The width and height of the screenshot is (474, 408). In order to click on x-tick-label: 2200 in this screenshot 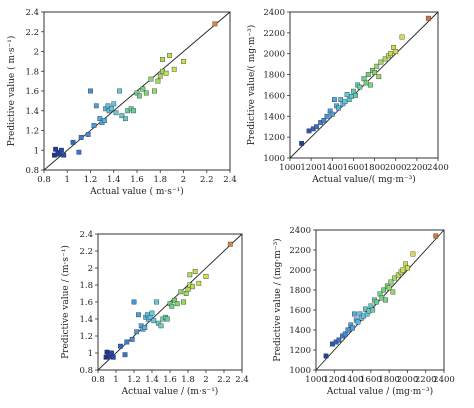, I will do `click(417, 168)`.